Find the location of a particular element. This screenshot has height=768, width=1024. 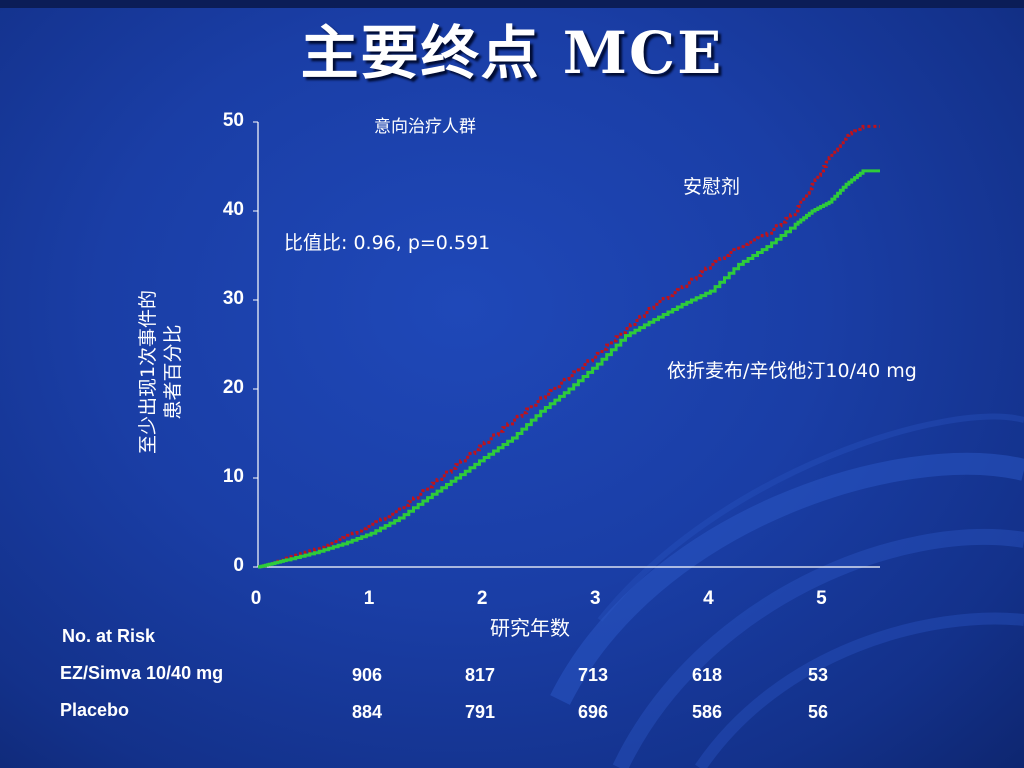

risk-cell: 906 is located at coordinates (367, 675).